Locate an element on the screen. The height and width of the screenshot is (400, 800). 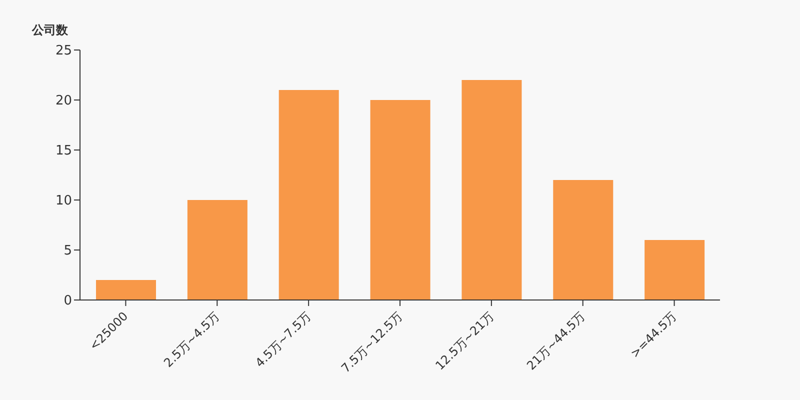
y-tick-label: 5 is located at coordinates (68, 251).